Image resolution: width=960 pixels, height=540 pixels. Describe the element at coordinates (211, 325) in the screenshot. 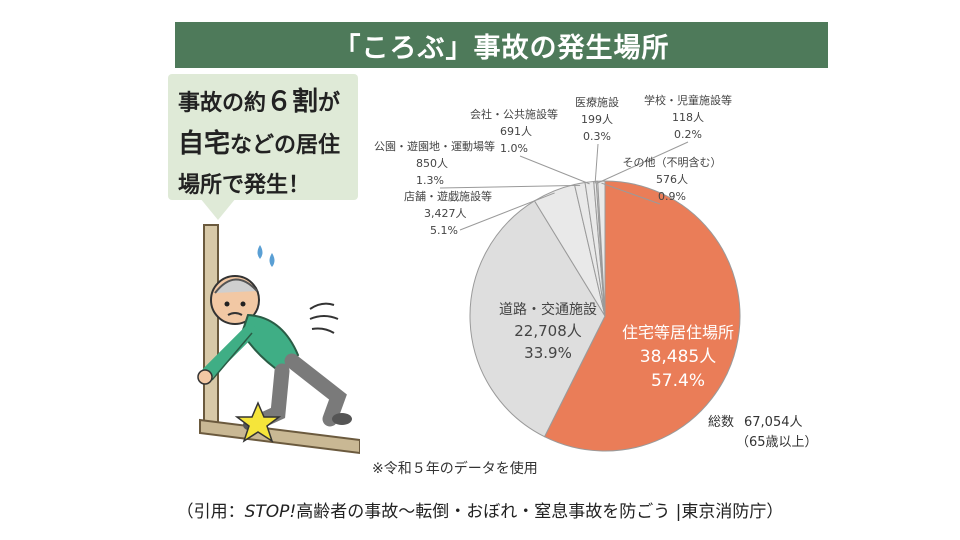

I see `door-frame` at that location.